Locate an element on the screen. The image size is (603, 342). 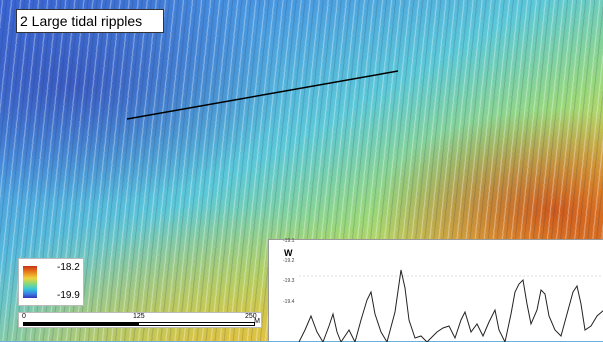
profile-y-tick: -19.3 is located at coordinates (289, 281).